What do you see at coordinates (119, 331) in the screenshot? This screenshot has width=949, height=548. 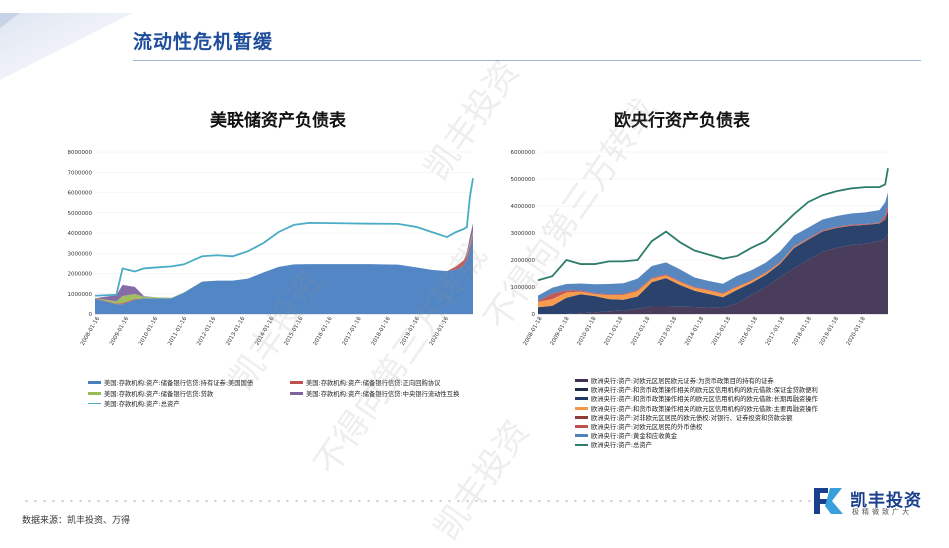 I see `fed-xtick-label: 2009-01-16` at bounding box center [119, 331].